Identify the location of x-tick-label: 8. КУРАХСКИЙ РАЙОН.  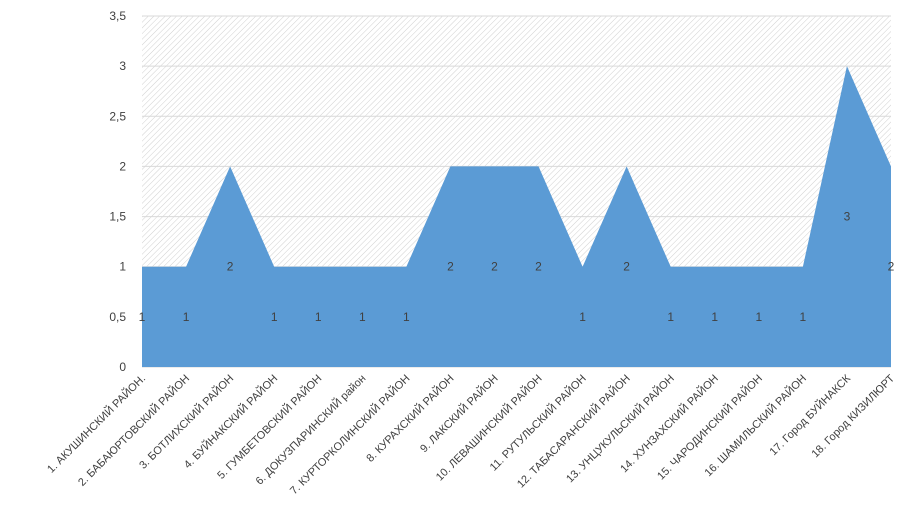
(410, 418).